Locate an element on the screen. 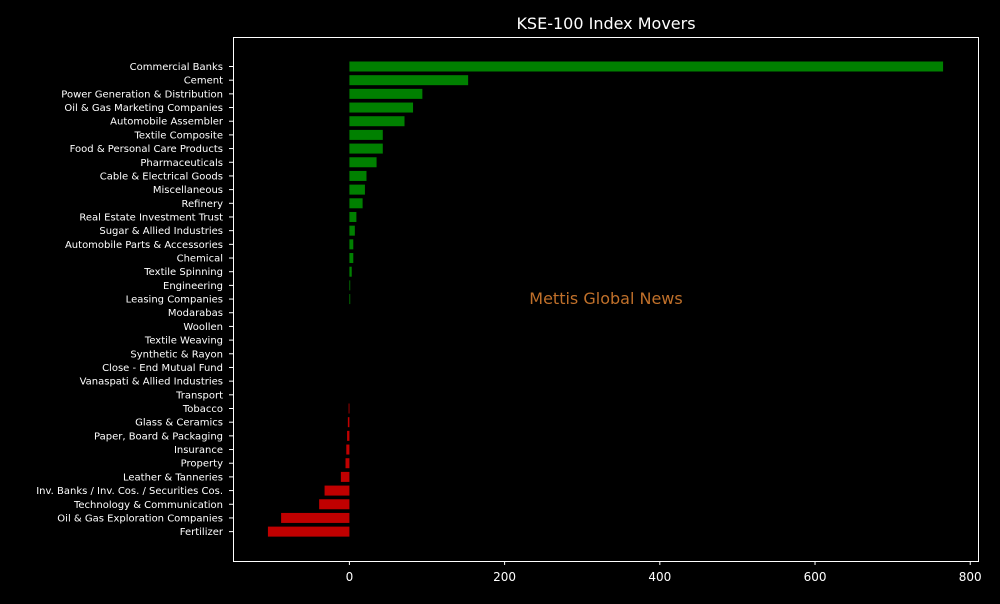 This screenshot has width=1000, height=604. bar-oil-gas-exploration-companies is located at coordinates (315, 517).